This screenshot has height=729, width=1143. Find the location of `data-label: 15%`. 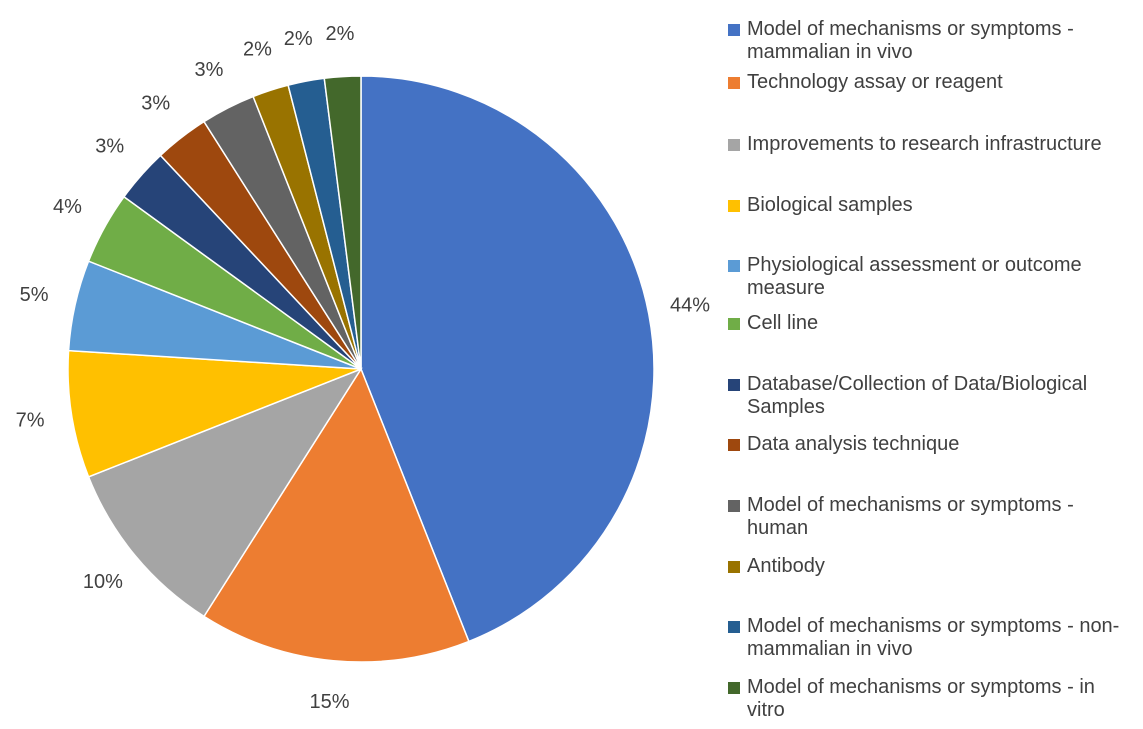

data-label: 15% is located at coordinates (329, 702).